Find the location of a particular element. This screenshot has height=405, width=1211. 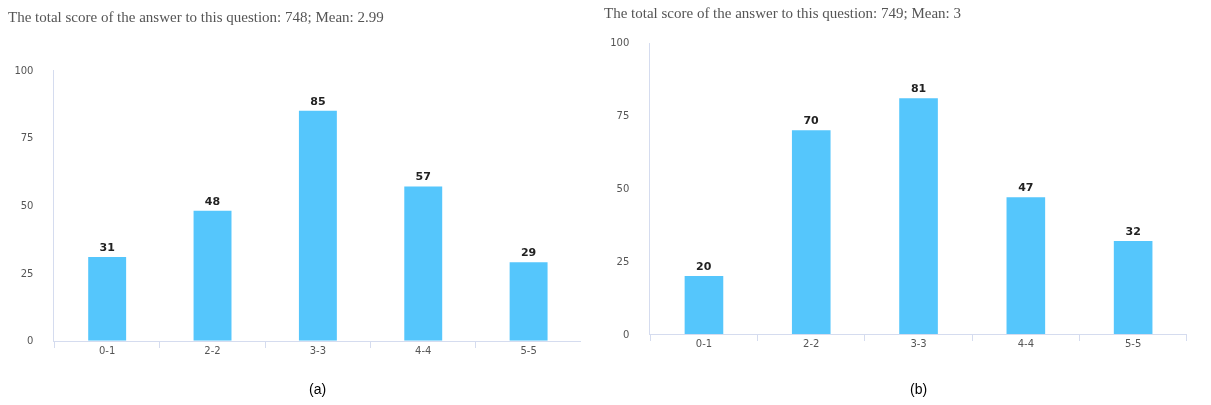

data-label: 47 is located at coordinates (1026, 188).